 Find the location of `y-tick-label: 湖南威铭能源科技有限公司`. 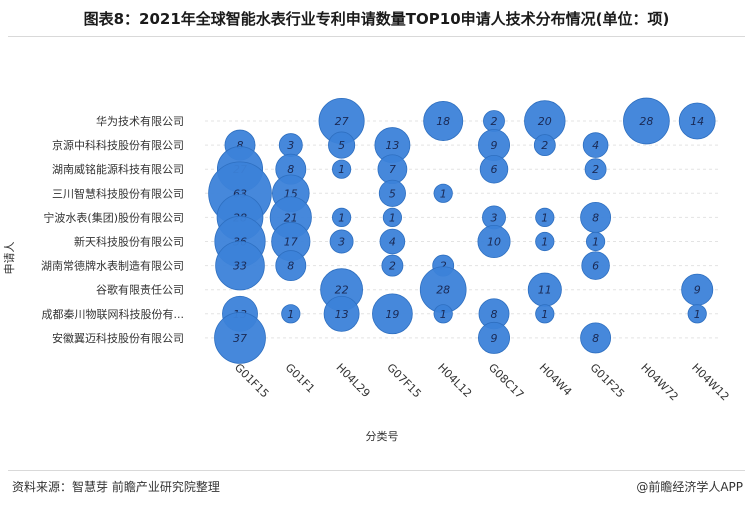

y-tick-label: 湖南威铭能源科技有限公司 is located at coordinates (118, 169).